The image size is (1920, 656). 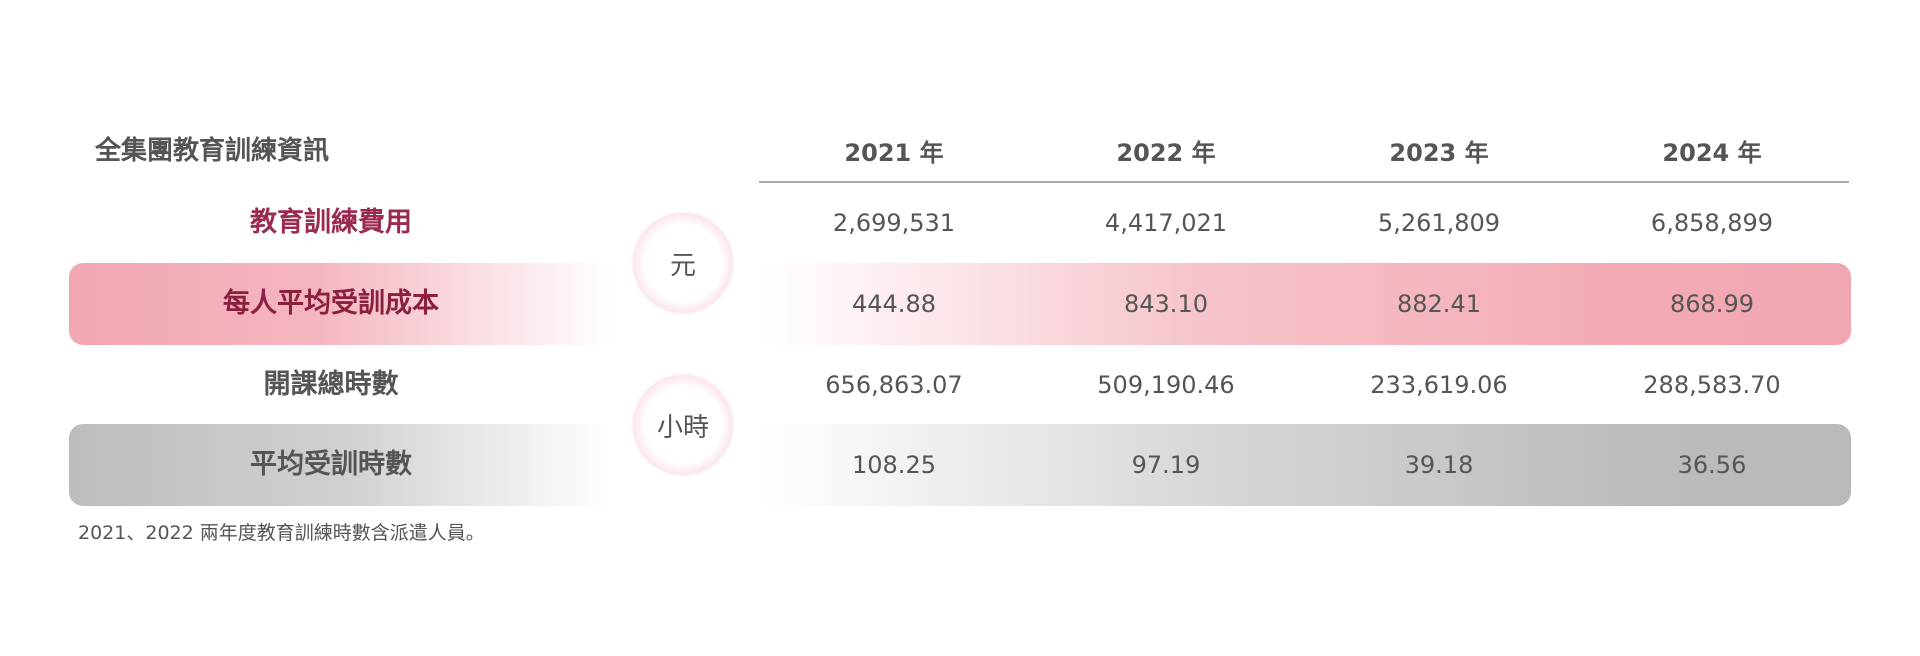 What do you see at coordinates (212, 151) in the screenshot?
I see `table-title: 全集團教育訓練資訊` at bounding box center [212, 151].